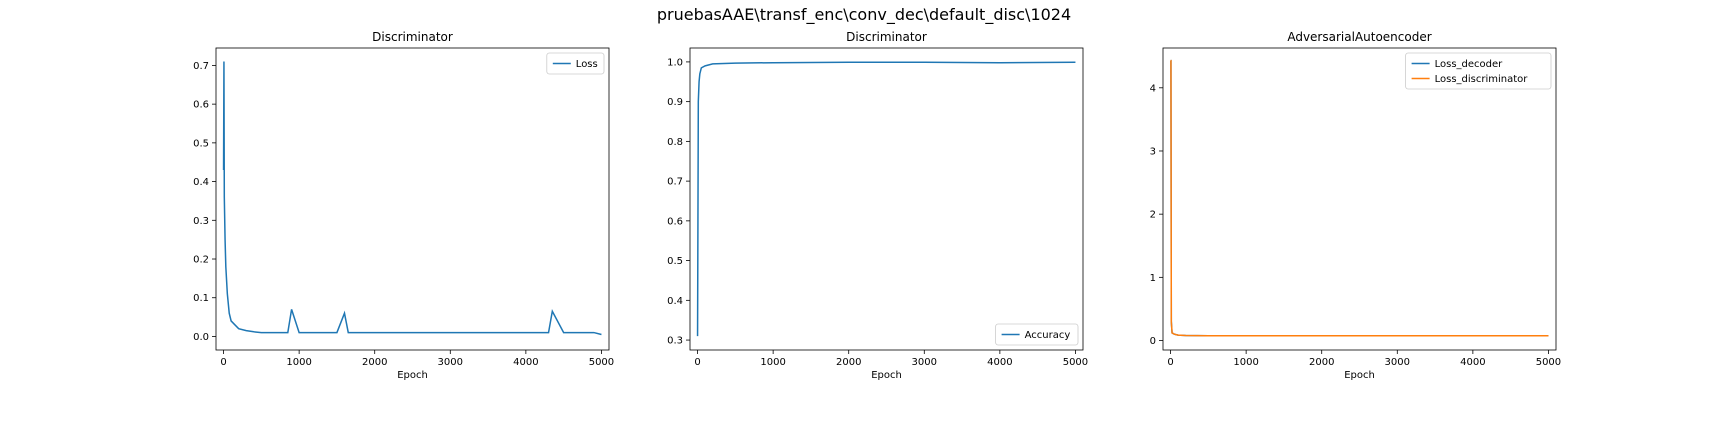 The width and height of the screenshot is (1728, 432). I want to click on legend-label: Accuracy, so click(1048, 335).